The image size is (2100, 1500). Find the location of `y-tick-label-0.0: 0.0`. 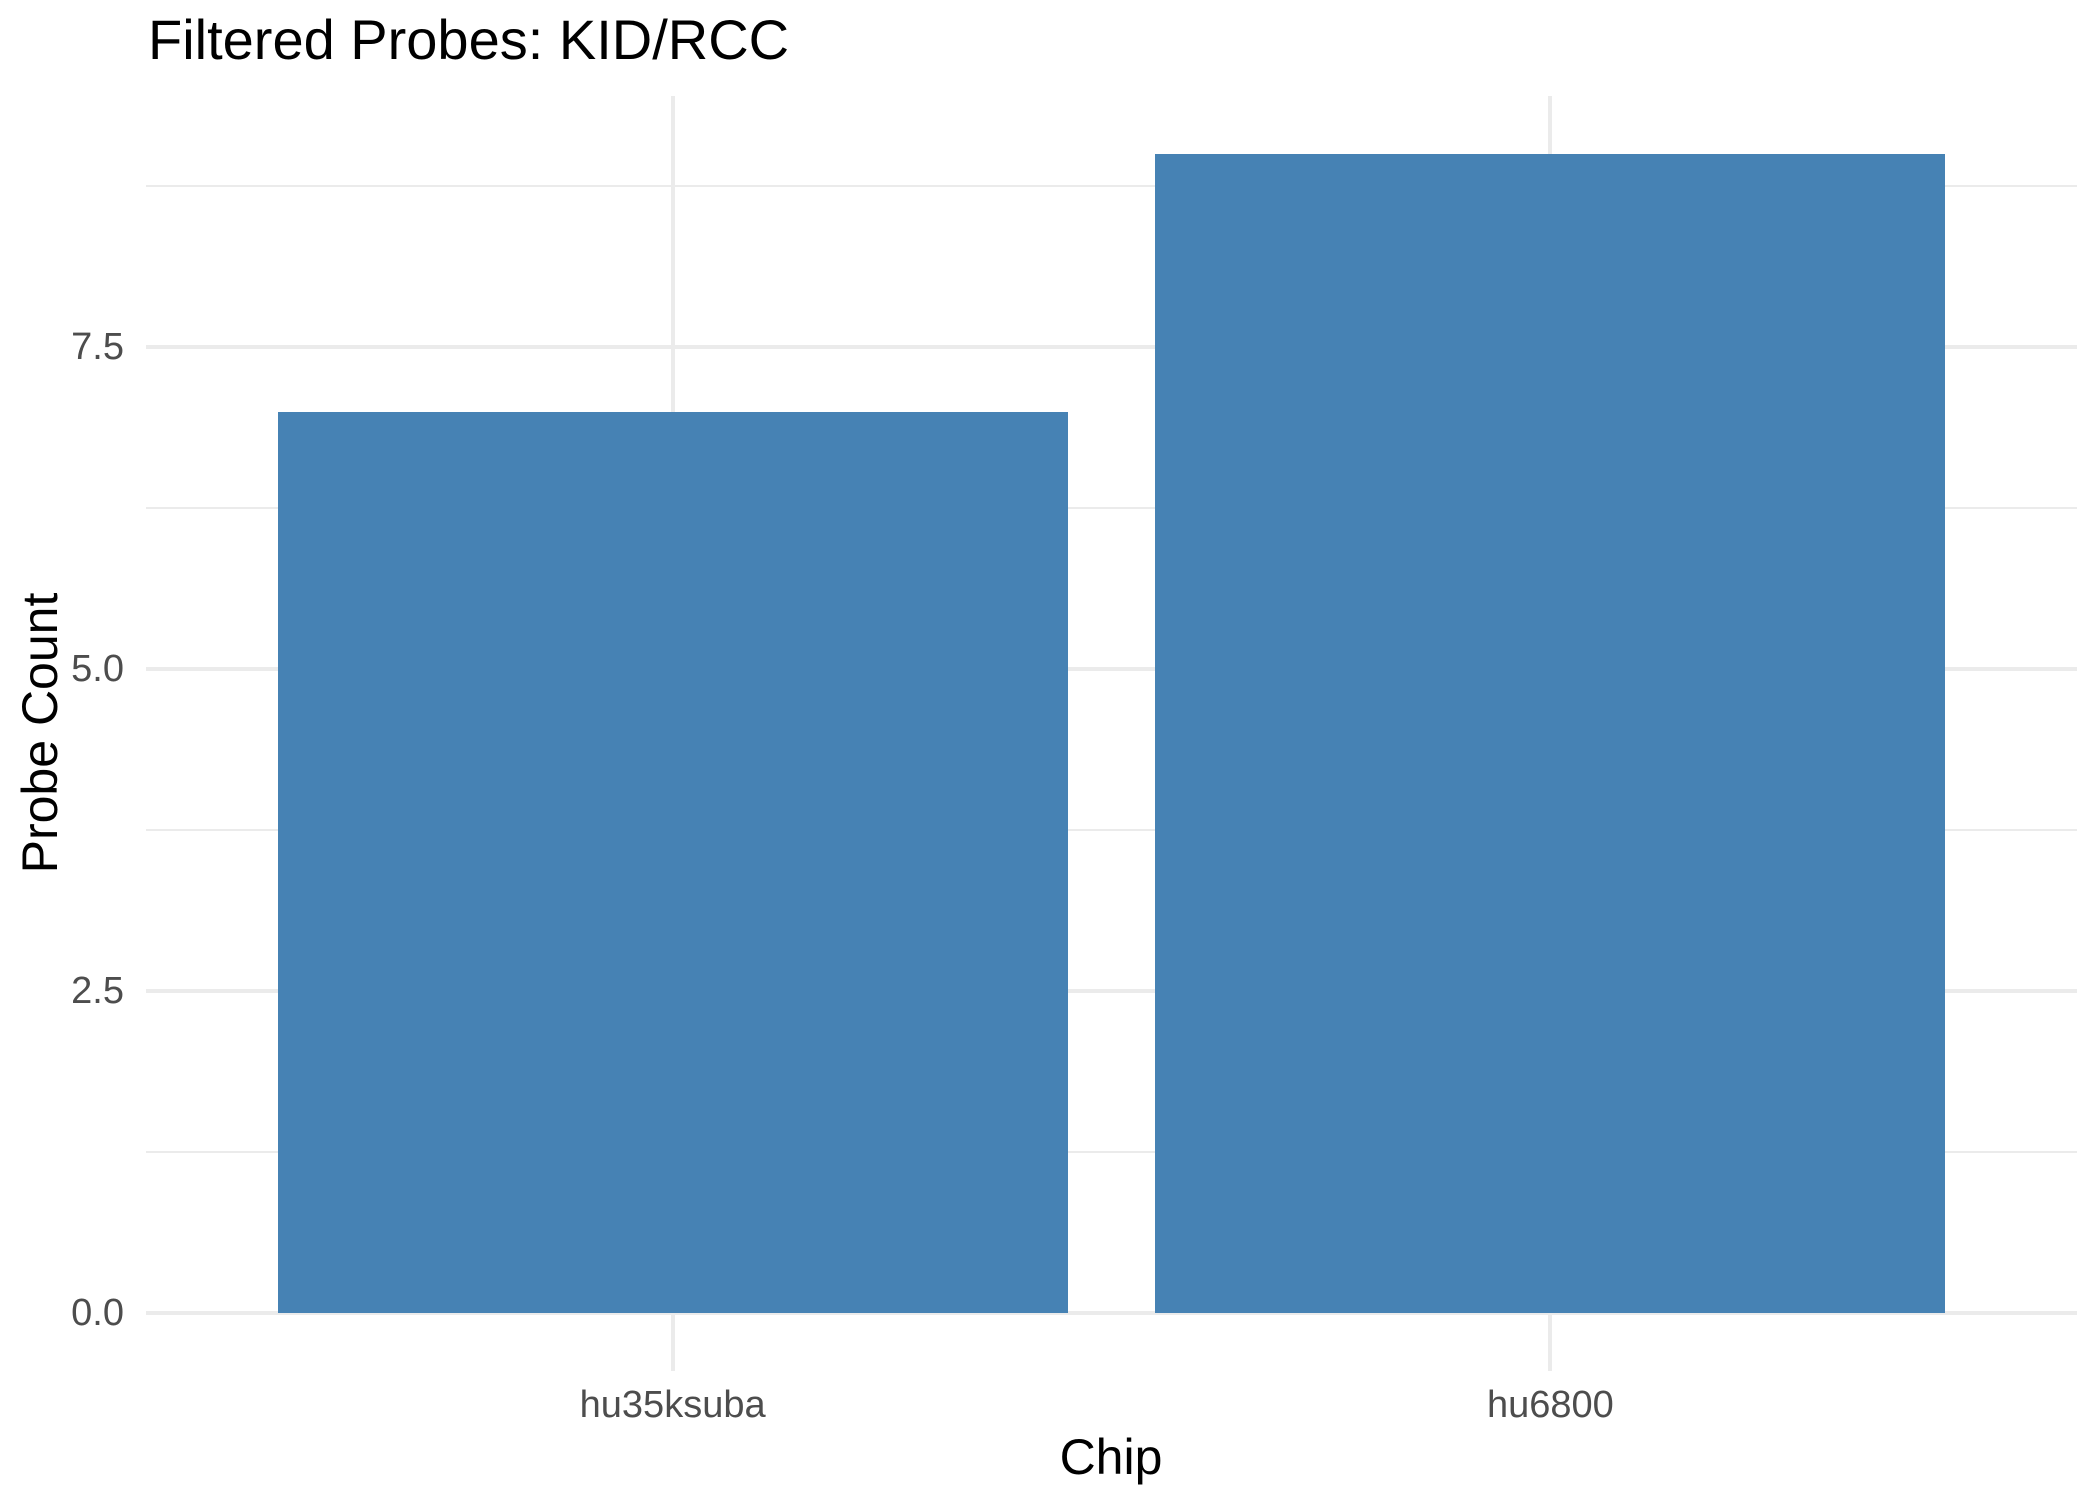

y-tick-label-0.0: 0.0 is located at coordinates (97, 1313).